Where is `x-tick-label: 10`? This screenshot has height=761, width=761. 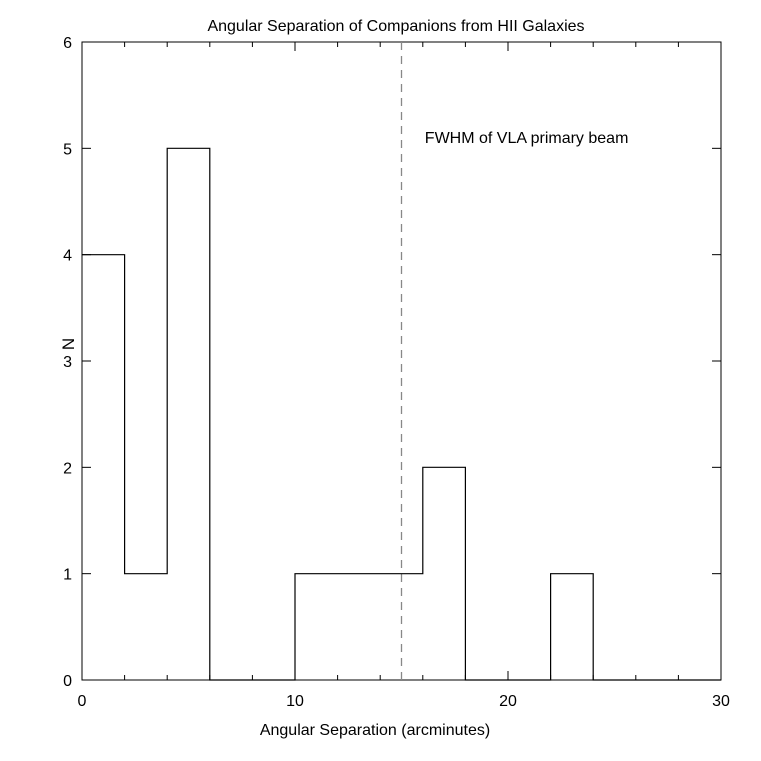 x-tick-label: 10 is located at coordinates (295, 701).